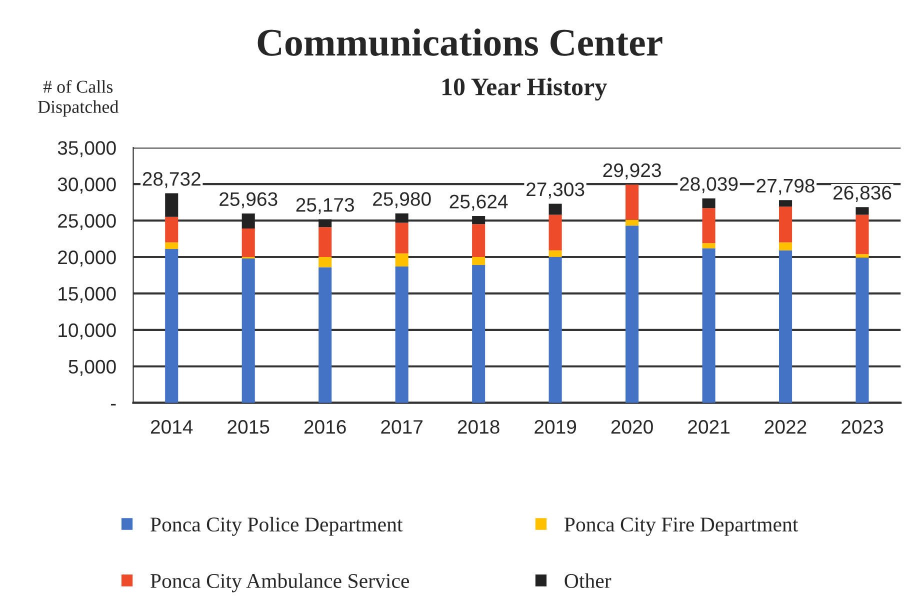 This screenshot has height=615, width=919. I want to click on y-tick-label: -, so click(113, 405).